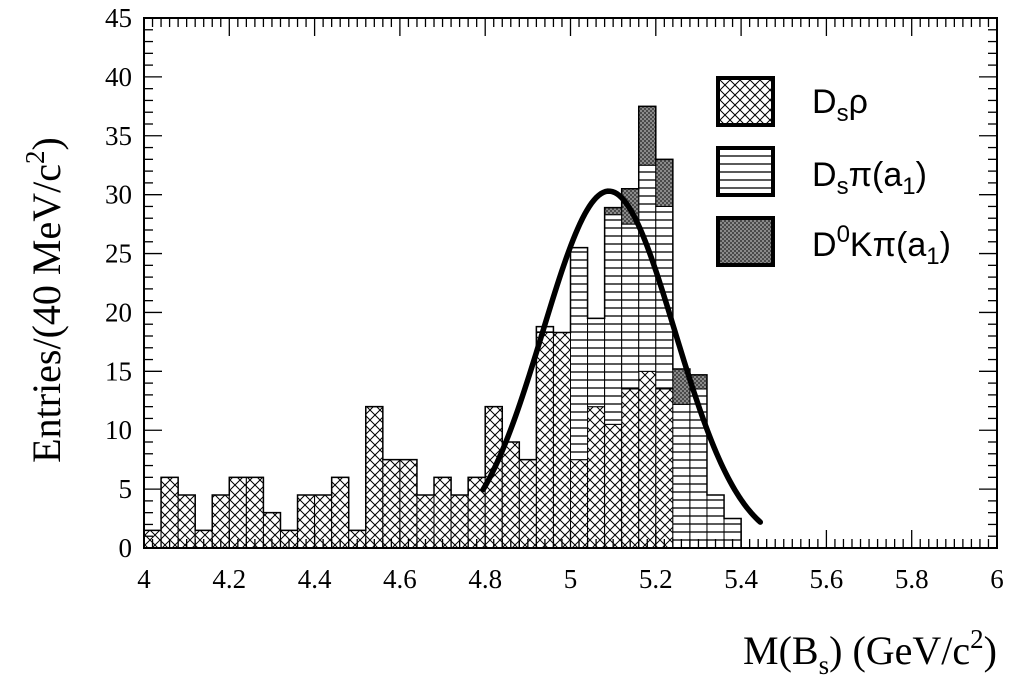 This screenshot has width=1010, height=675. Describe the element at coordinates (881, 245) in the screenshot. I see `legend-label-d0kpi: D0Kπ(a1)` at that location.